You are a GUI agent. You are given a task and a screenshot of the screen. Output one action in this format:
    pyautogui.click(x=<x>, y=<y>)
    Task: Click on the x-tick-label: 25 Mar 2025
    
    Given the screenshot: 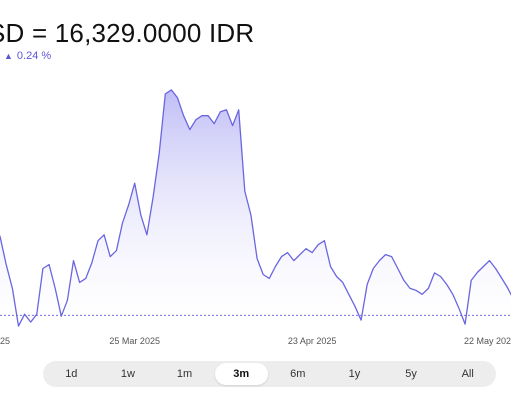 What is the action you would take?
    pyautogui.click(x=134, y=341)
    